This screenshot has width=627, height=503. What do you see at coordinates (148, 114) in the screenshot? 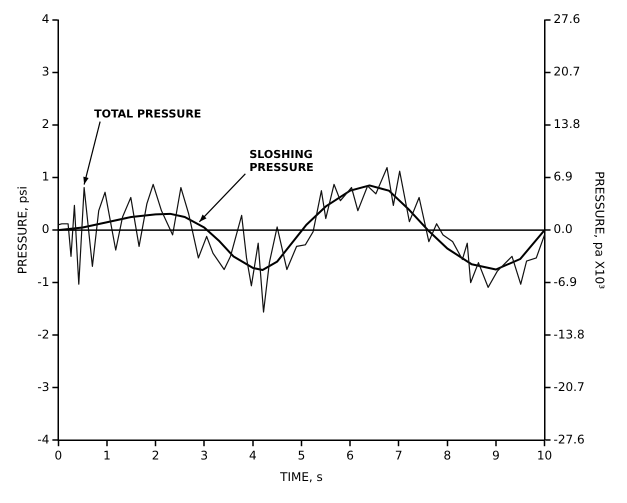
I see `annotation: TOTAL PRESSURE` at bounding box center [148, 114].